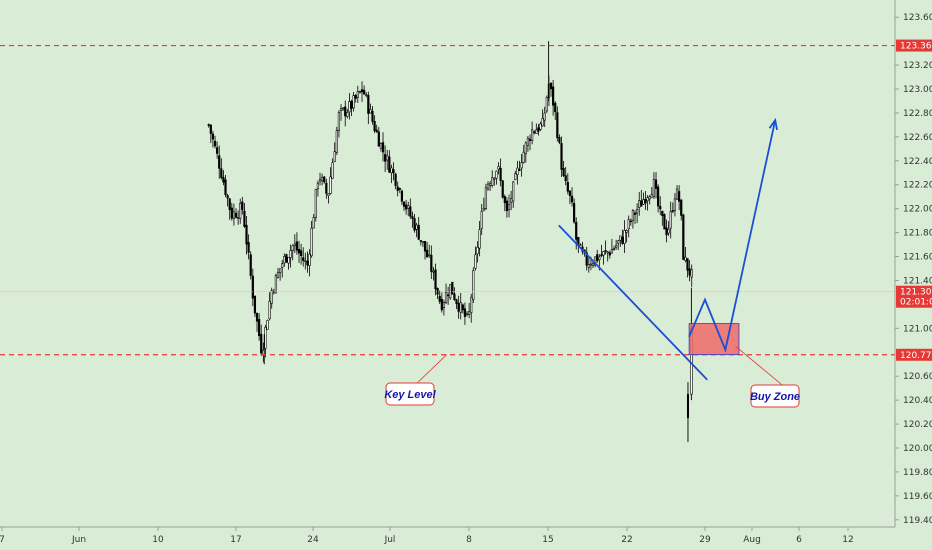  I want to click on price-tick-label: 123.000, so click(917, 90).